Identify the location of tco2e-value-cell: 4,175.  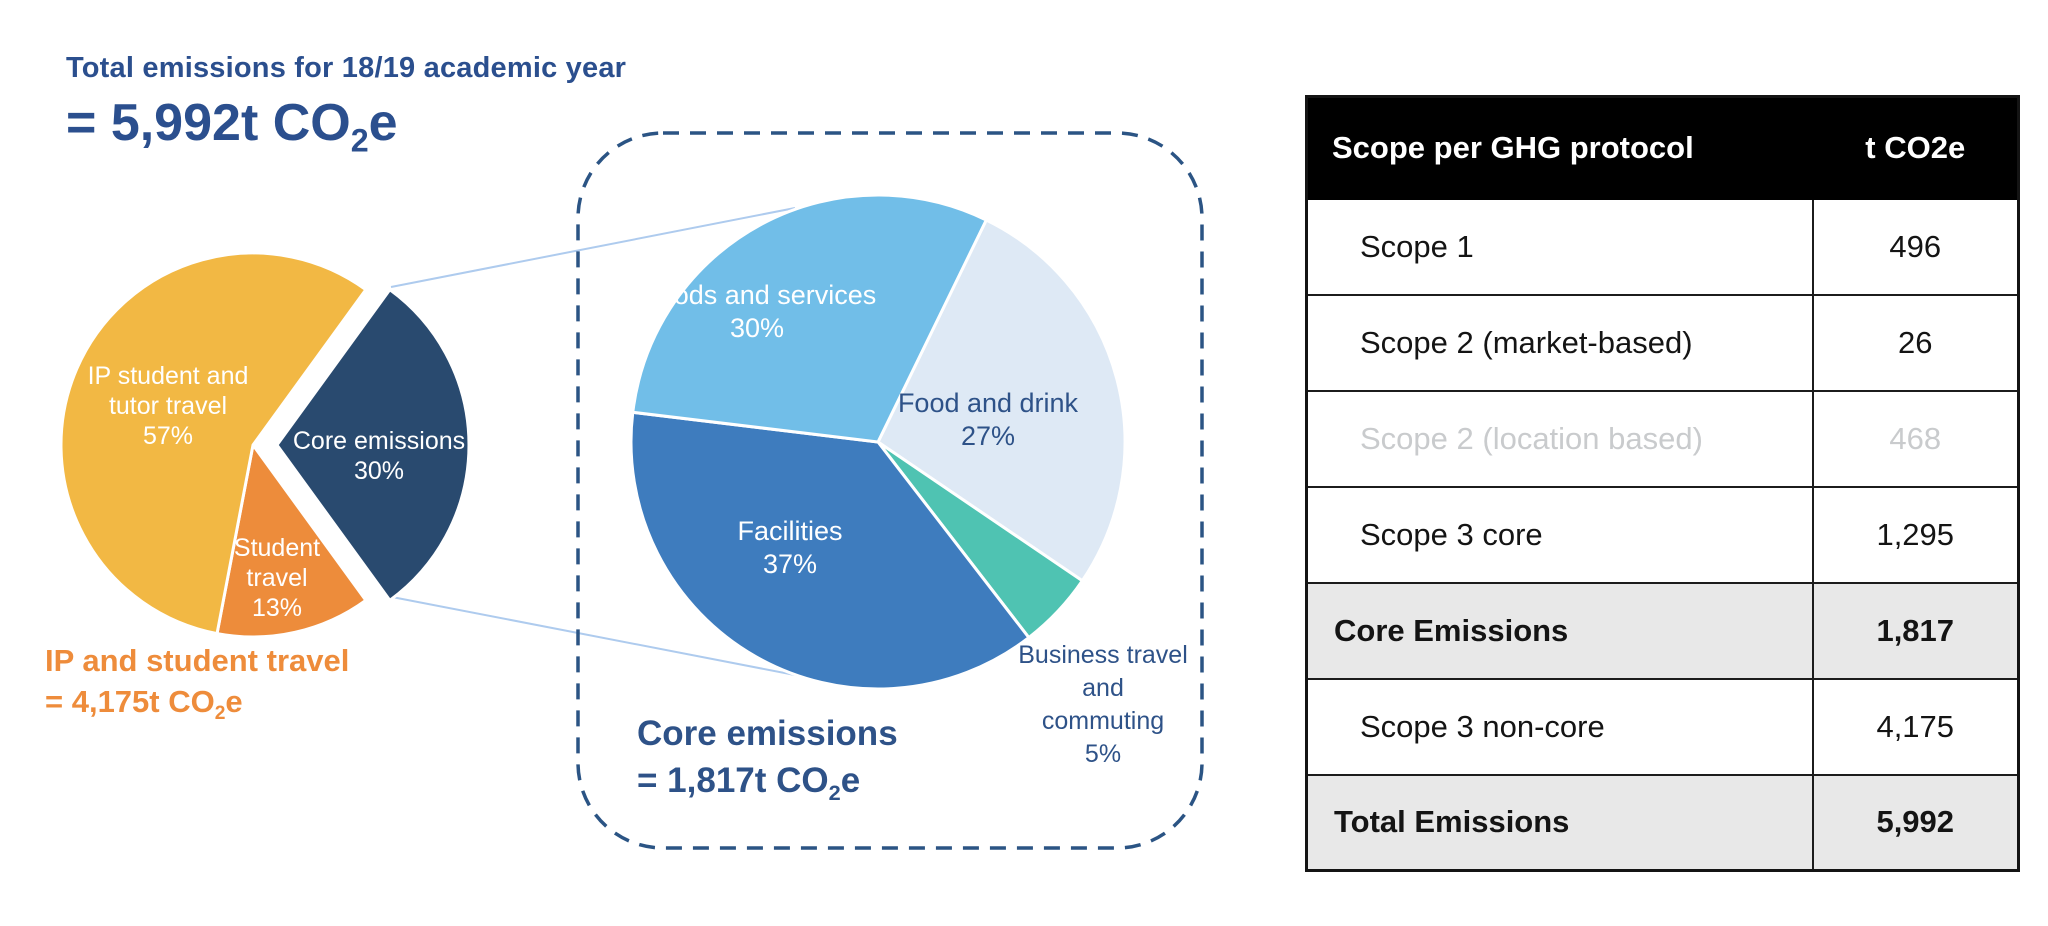
(1915, 726).